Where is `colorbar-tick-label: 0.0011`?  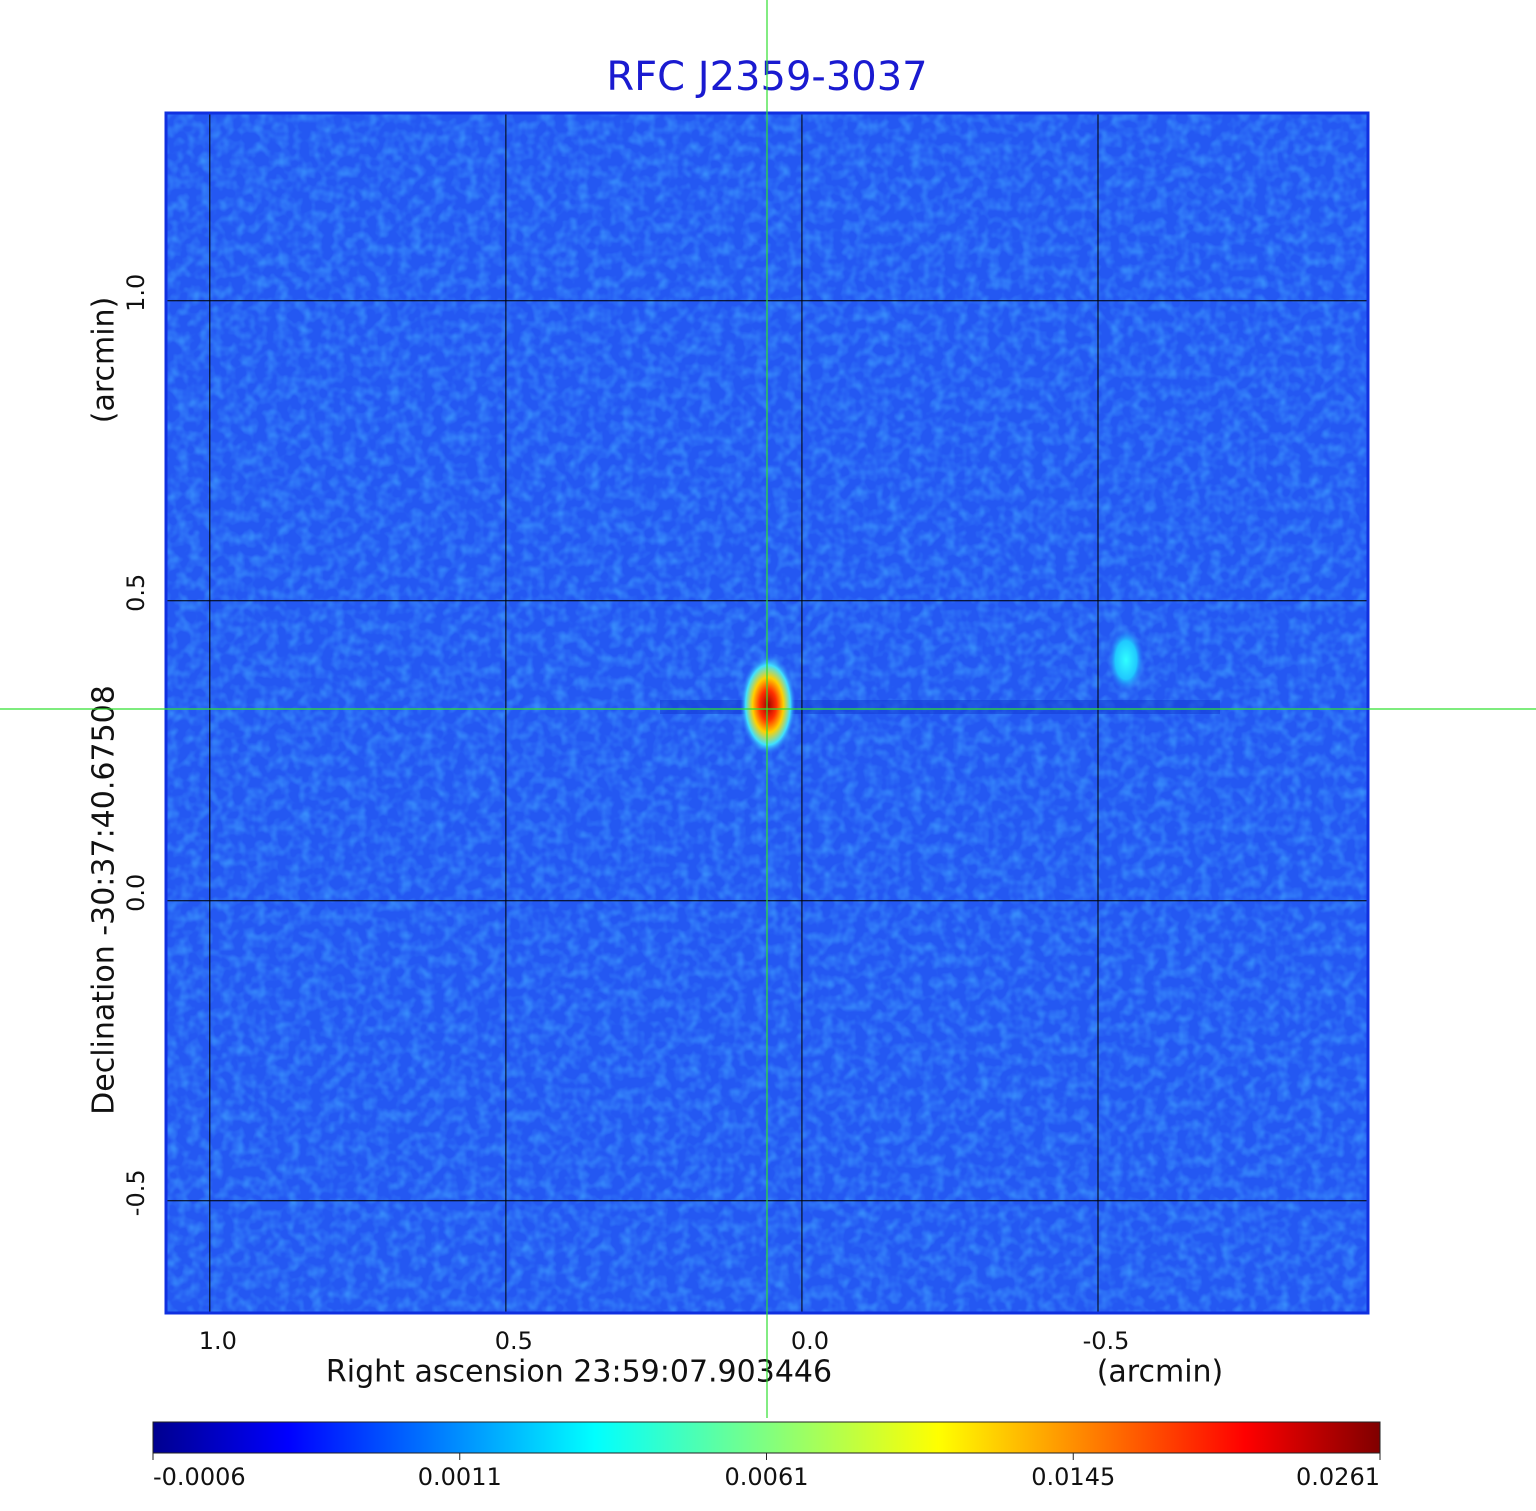 colorbar-tick-label: 0.0011 is located at coordinates (460, 1477).